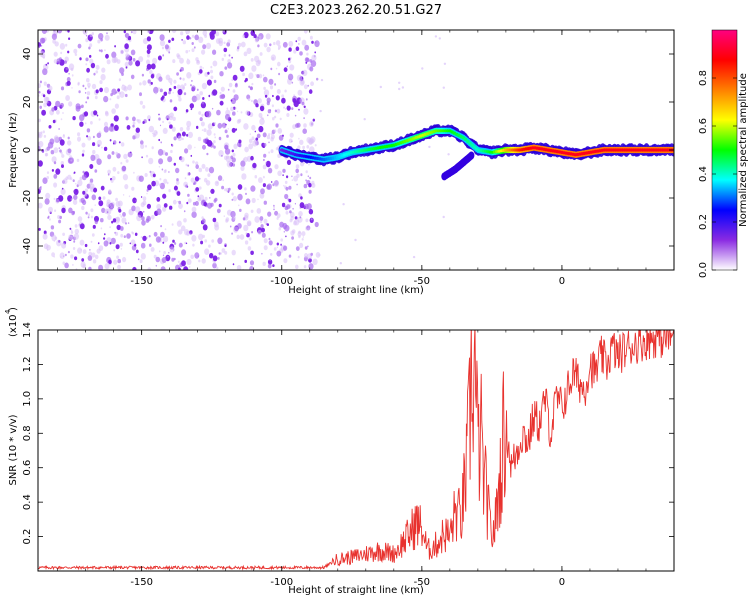 The height and width of the screenshot is (600, 750). Describe the element at coordinates (27, 54) in the screenshot. I see `spectrogram-y-tick-label: 40` at that location.